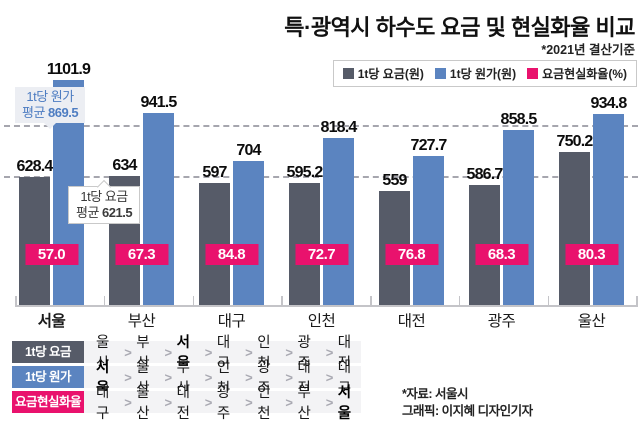  What do you see at coordinates (124, 165) in the screenshot?
I see `bar-value-label: 634` at bounding box center [124, 165].